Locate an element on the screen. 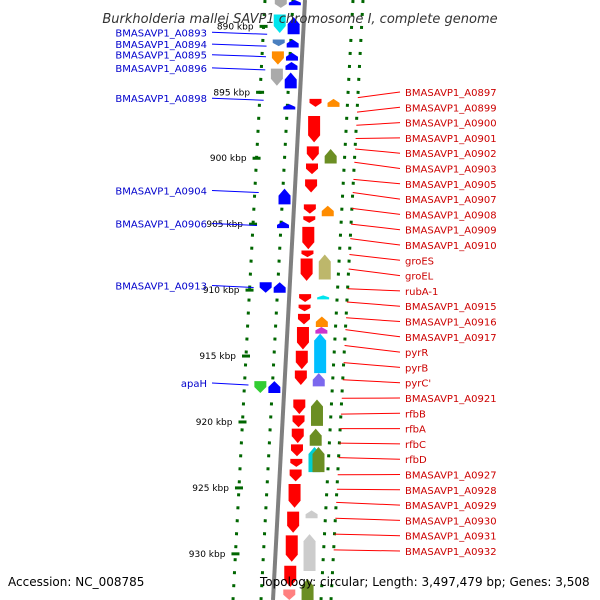 Image resolution: width=600 pixels, height=600 pixels. gene-label-right: rfbA is located at coordinates (415, 430).